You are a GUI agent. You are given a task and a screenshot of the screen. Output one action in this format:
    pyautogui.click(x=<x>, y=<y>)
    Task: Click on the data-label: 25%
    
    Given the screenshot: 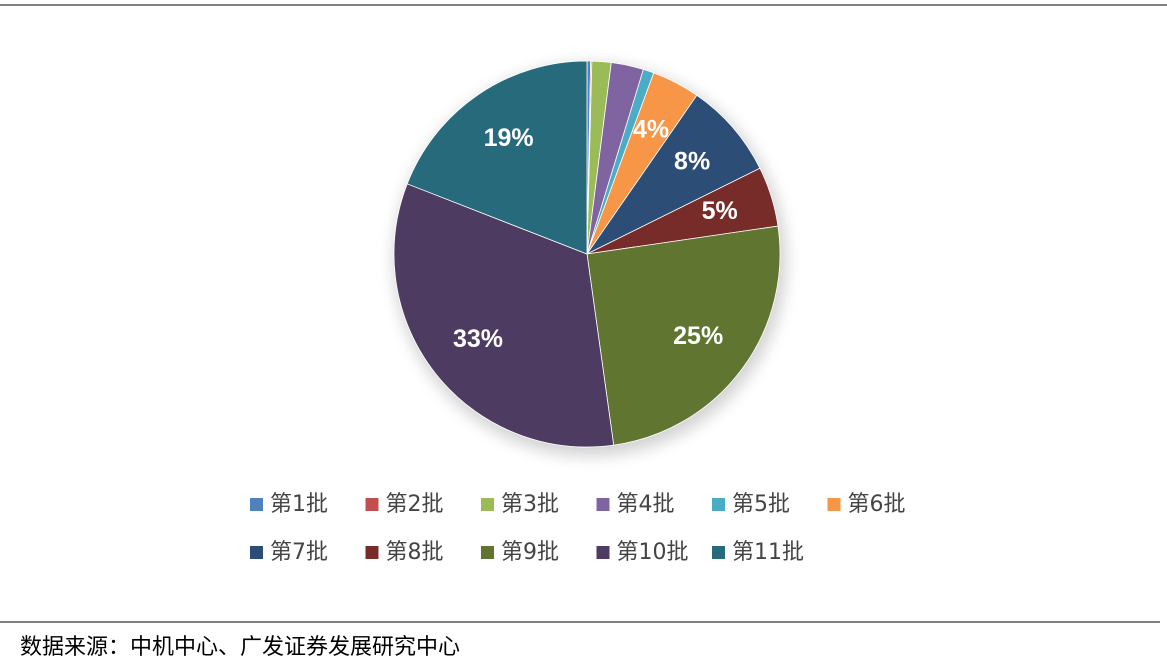 What is the action you would take?
    pyautogui.click(x=698, y=336)
    